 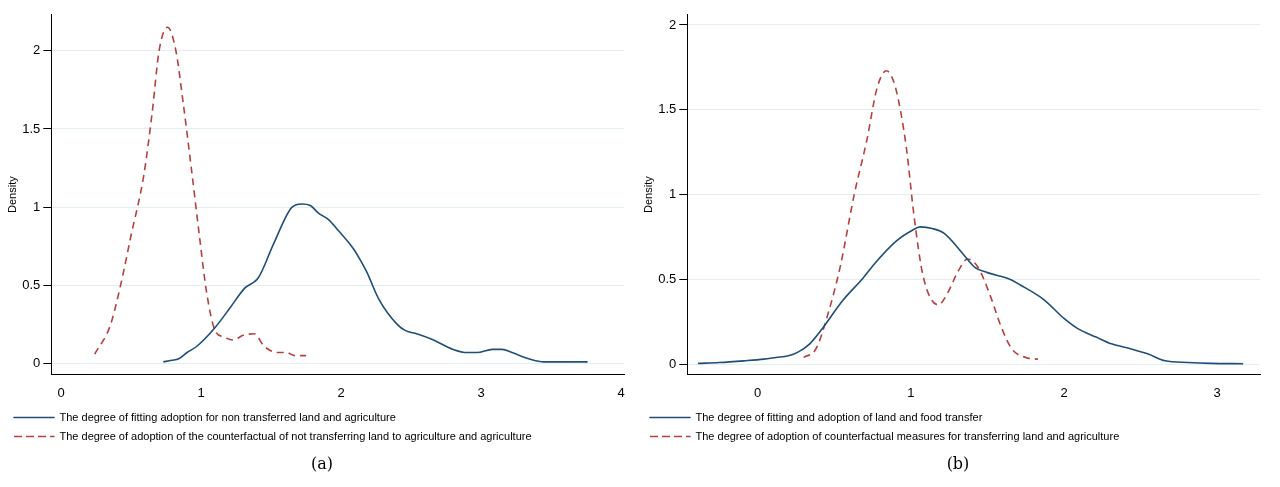 What do you see at coordinates (839, 416) in the screenshot?
I see `legend-label: The degree of fitting and adoption of land and food transfer` at bounding box center [839, 416].